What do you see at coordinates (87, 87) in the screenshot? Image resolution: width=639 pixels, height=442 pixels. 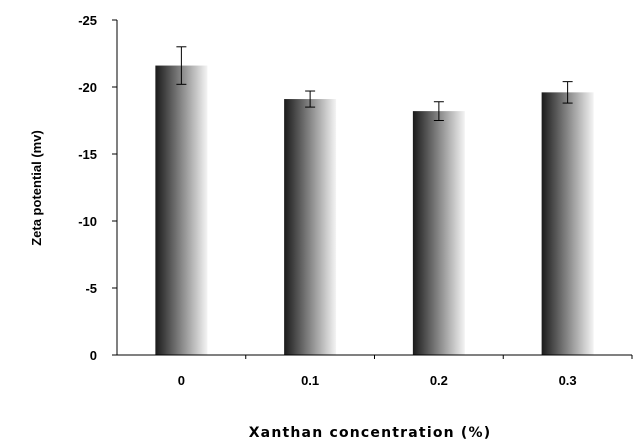 I see `y-tick-label: -20` at bounding box center [87, 87].